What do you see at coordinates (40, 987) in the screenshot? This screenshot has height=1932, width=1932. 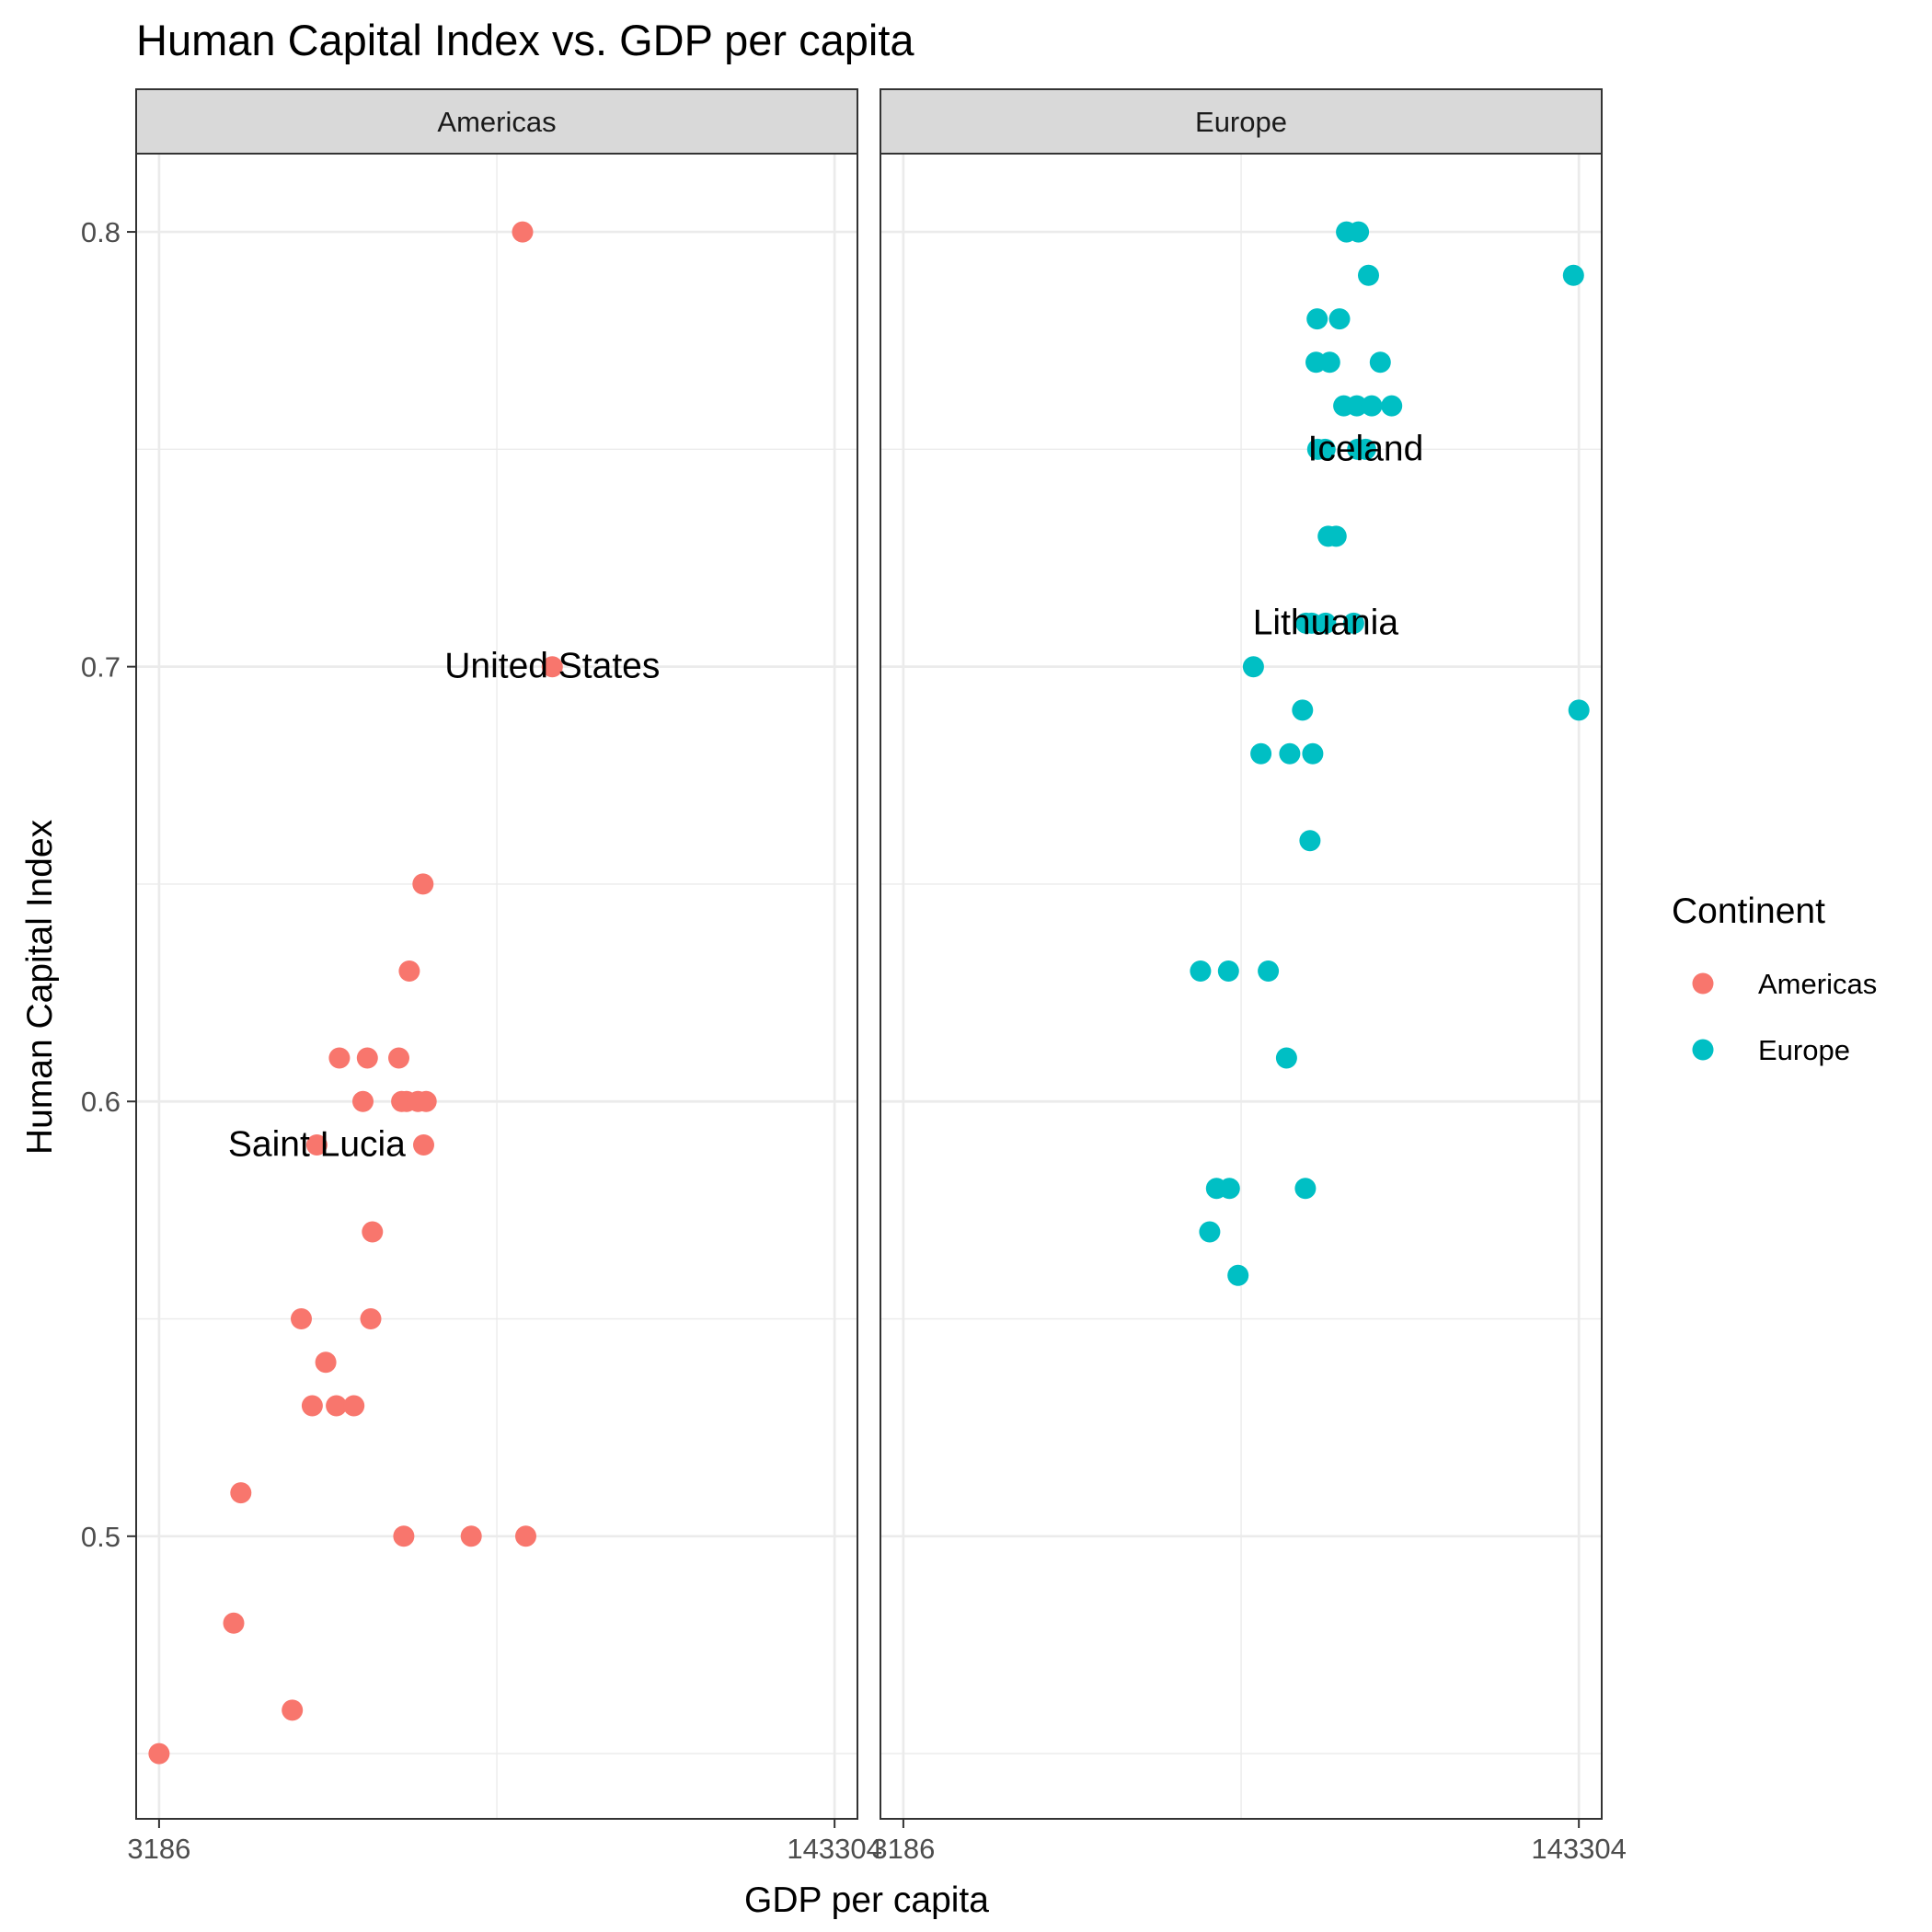 I see `y-axis-title: Human Capital Index` at bounding box center [40, 987].